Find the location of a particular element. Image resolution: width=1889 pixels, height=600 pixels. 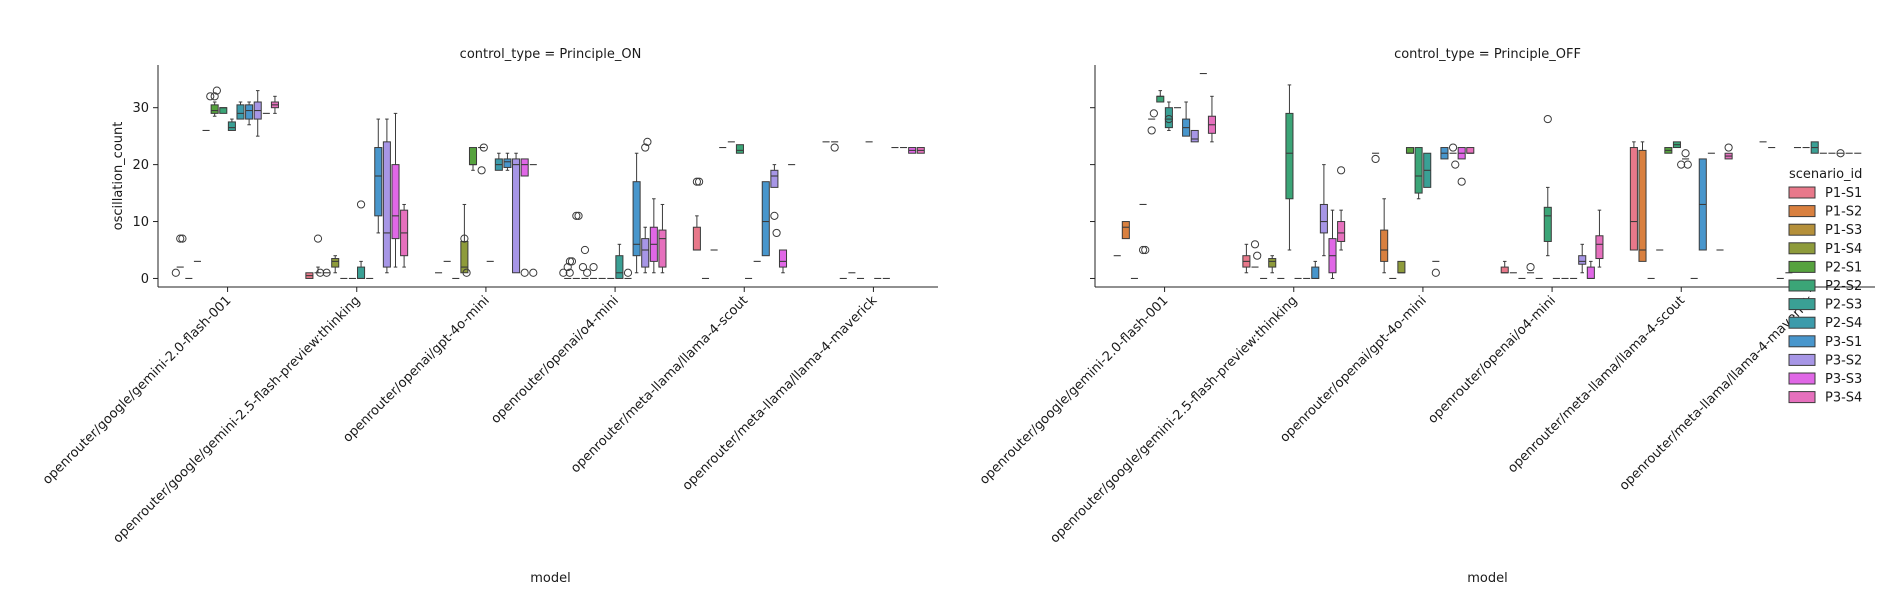

x-tick-label: openrouter/openai/gpt-4o-mini is located at coordinates (416, 369).